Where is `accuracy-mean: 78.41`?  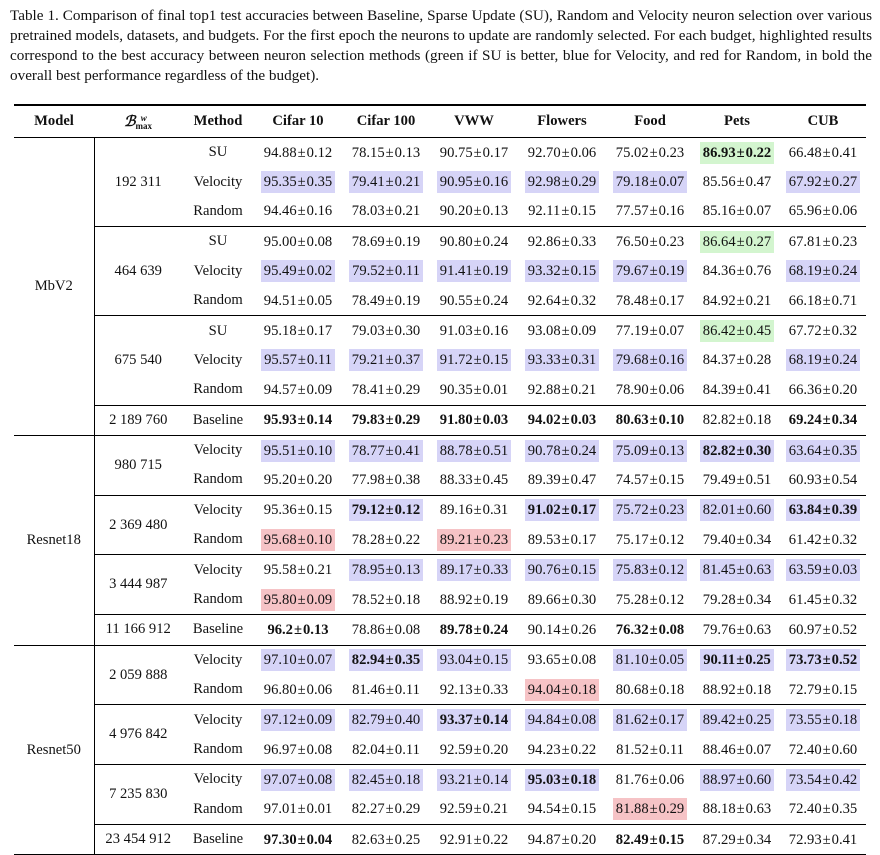 accuracy-mean: 78.41 is located at coordinates (368, 389).